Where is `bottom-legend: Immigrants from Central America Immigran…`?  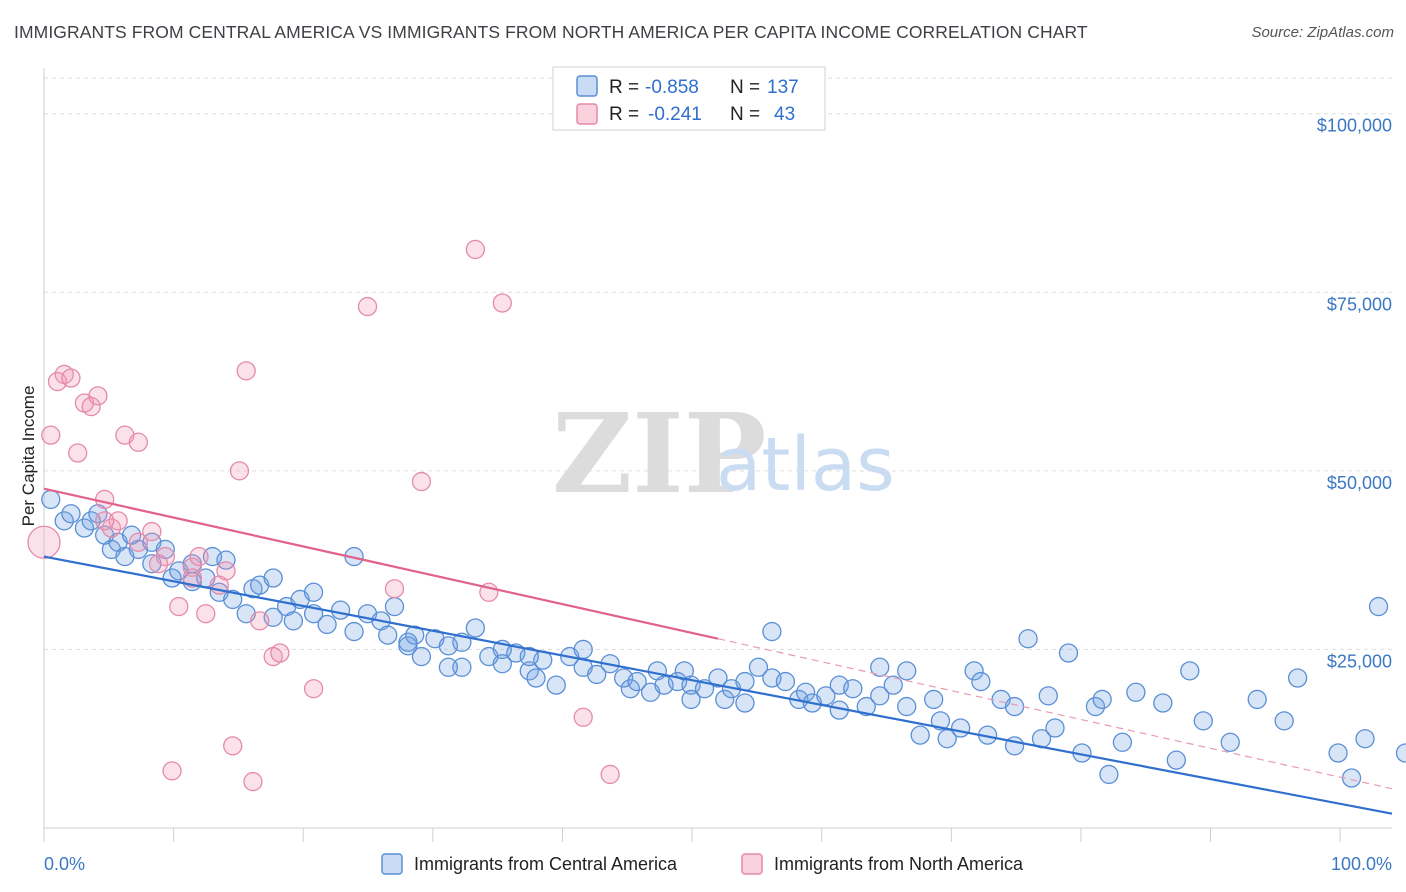
bottom-legend: Immigrants from Central America Immigran… is located at coordinates (702, 864).